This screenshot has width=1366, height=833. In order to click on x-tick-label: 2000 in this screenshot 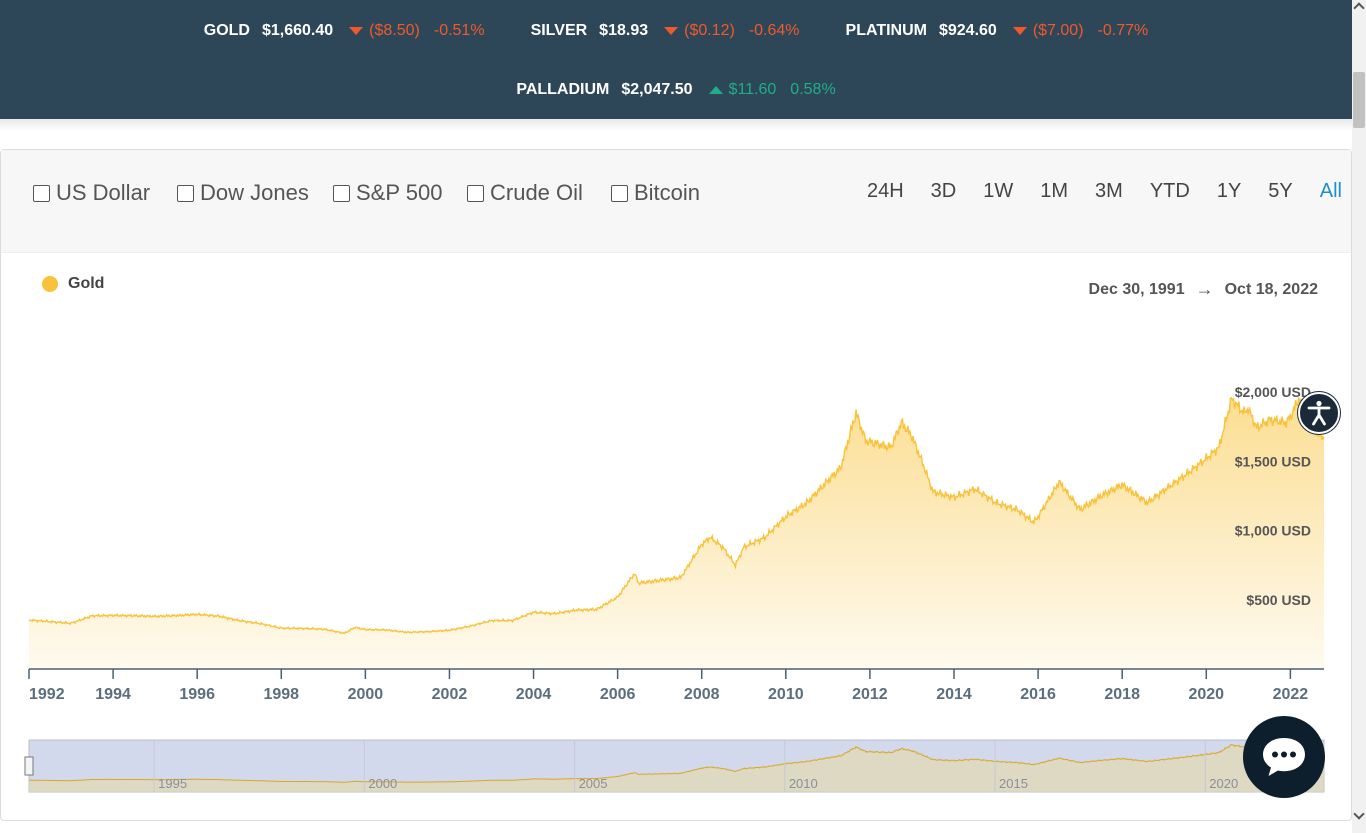, I will do `click(366, 694)`.